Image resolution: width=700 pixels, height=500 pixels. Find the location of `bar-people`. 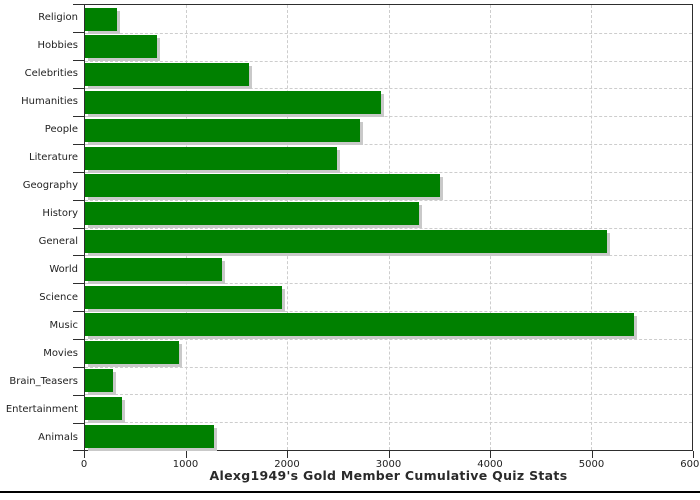

bar-people is located at coordinates (222, 130).